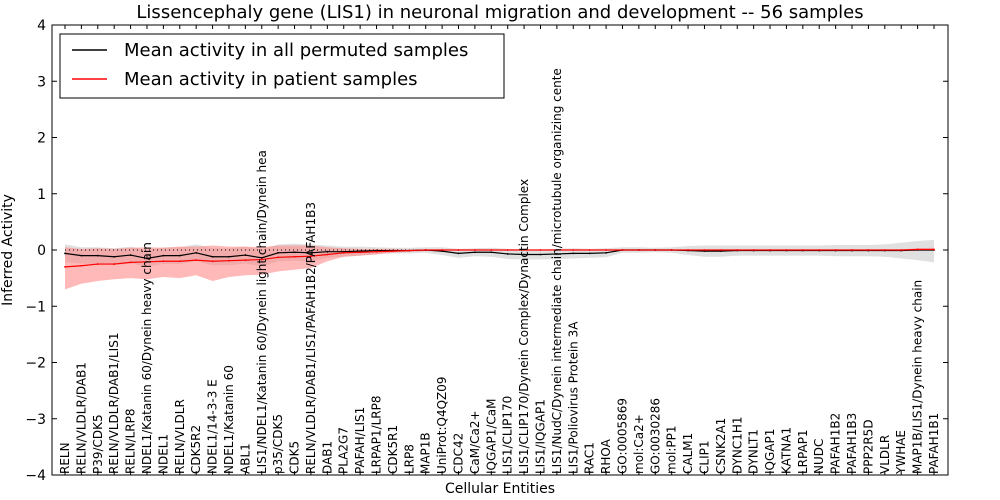  What do you see at coordinates (606, 456) in the screenshot?
I see `category-label: RHOA` at bounding box center [606, 456].